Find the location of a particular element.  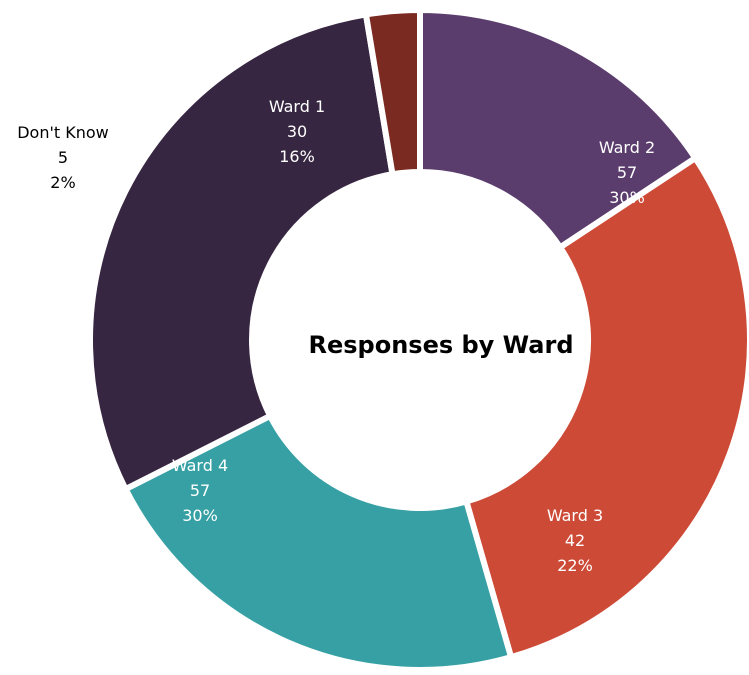

data-label-label: Ward 3 is located at coordinates (575, 515).